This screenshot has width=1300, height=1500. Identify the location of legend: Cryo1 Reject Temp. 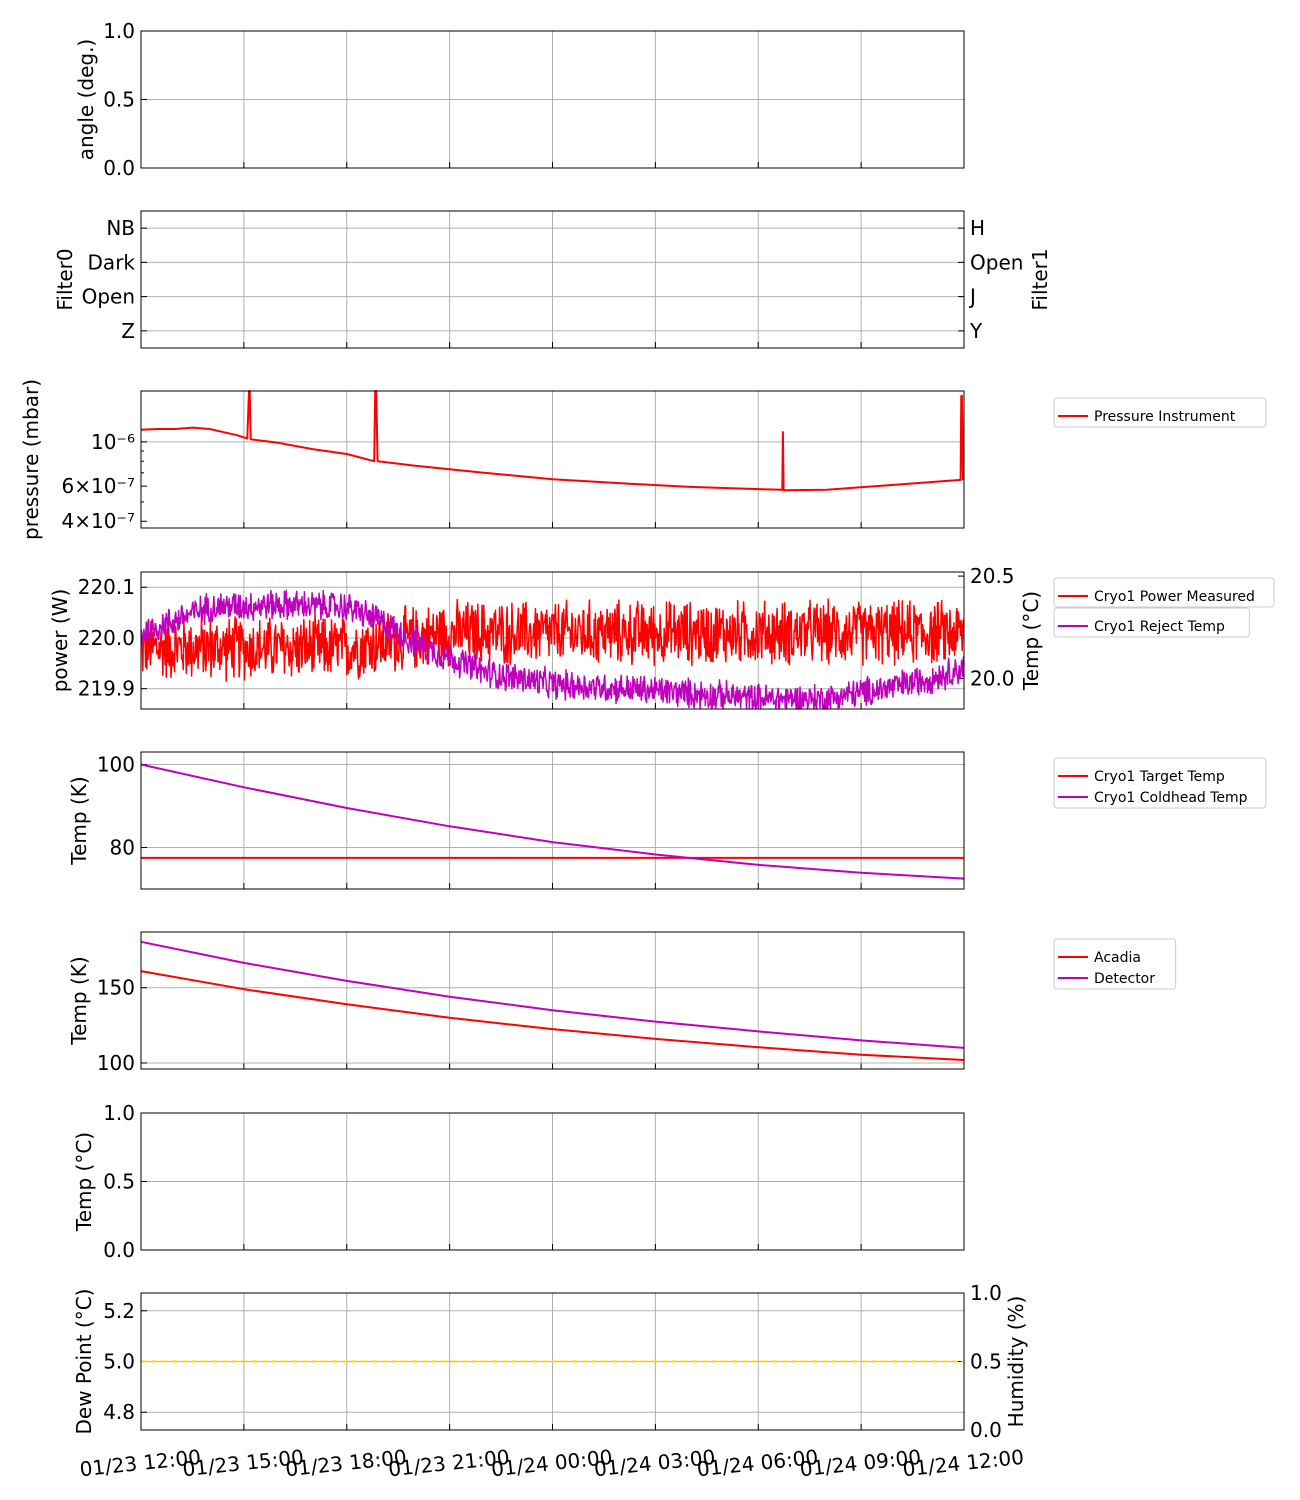
(1151, 622).